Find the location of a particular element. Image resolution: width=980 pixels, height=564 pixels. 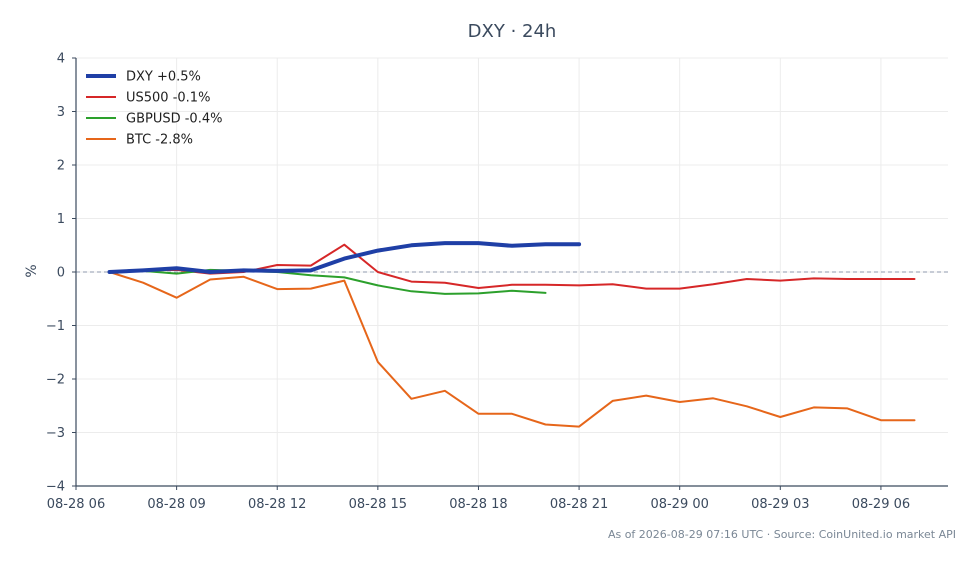

y-tick-label: −3 is located at coordinates (55, 433).